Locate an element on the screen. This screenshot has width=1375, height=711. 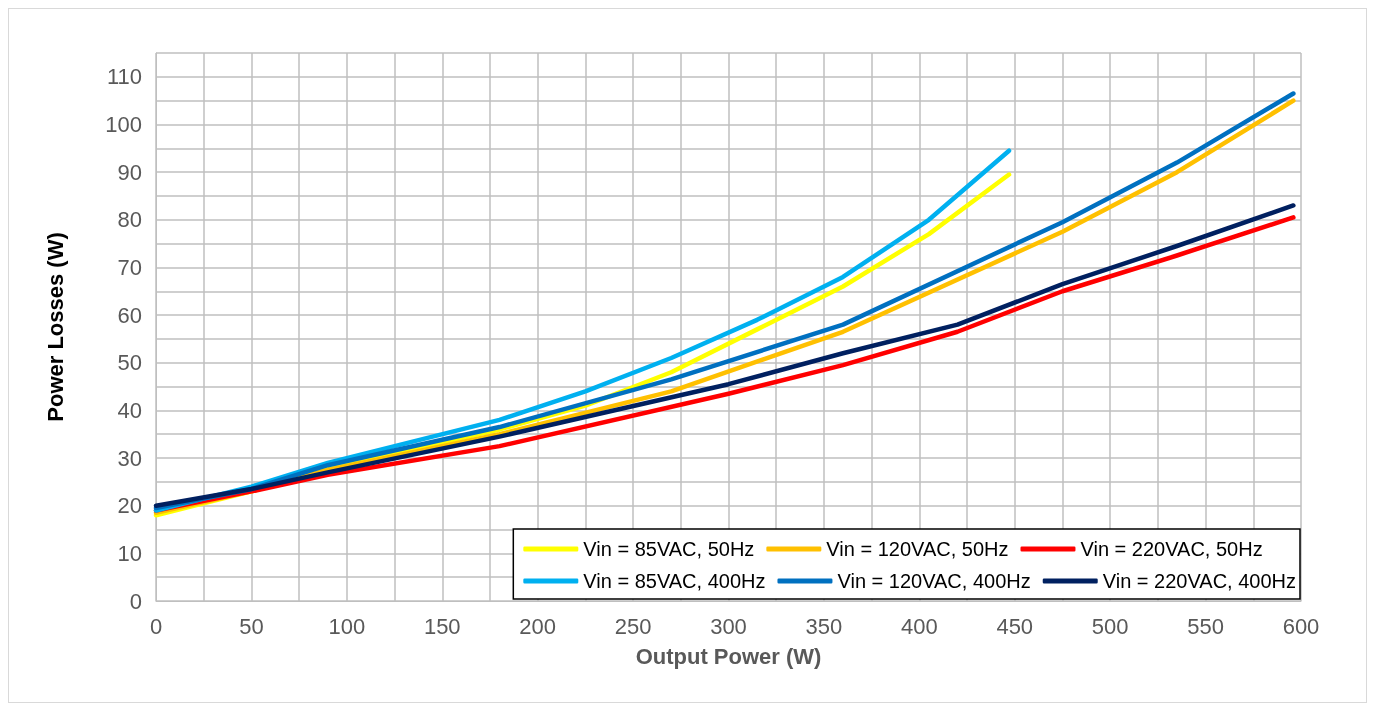
x-tick-label: 400 is located at coordinates (919, 626).